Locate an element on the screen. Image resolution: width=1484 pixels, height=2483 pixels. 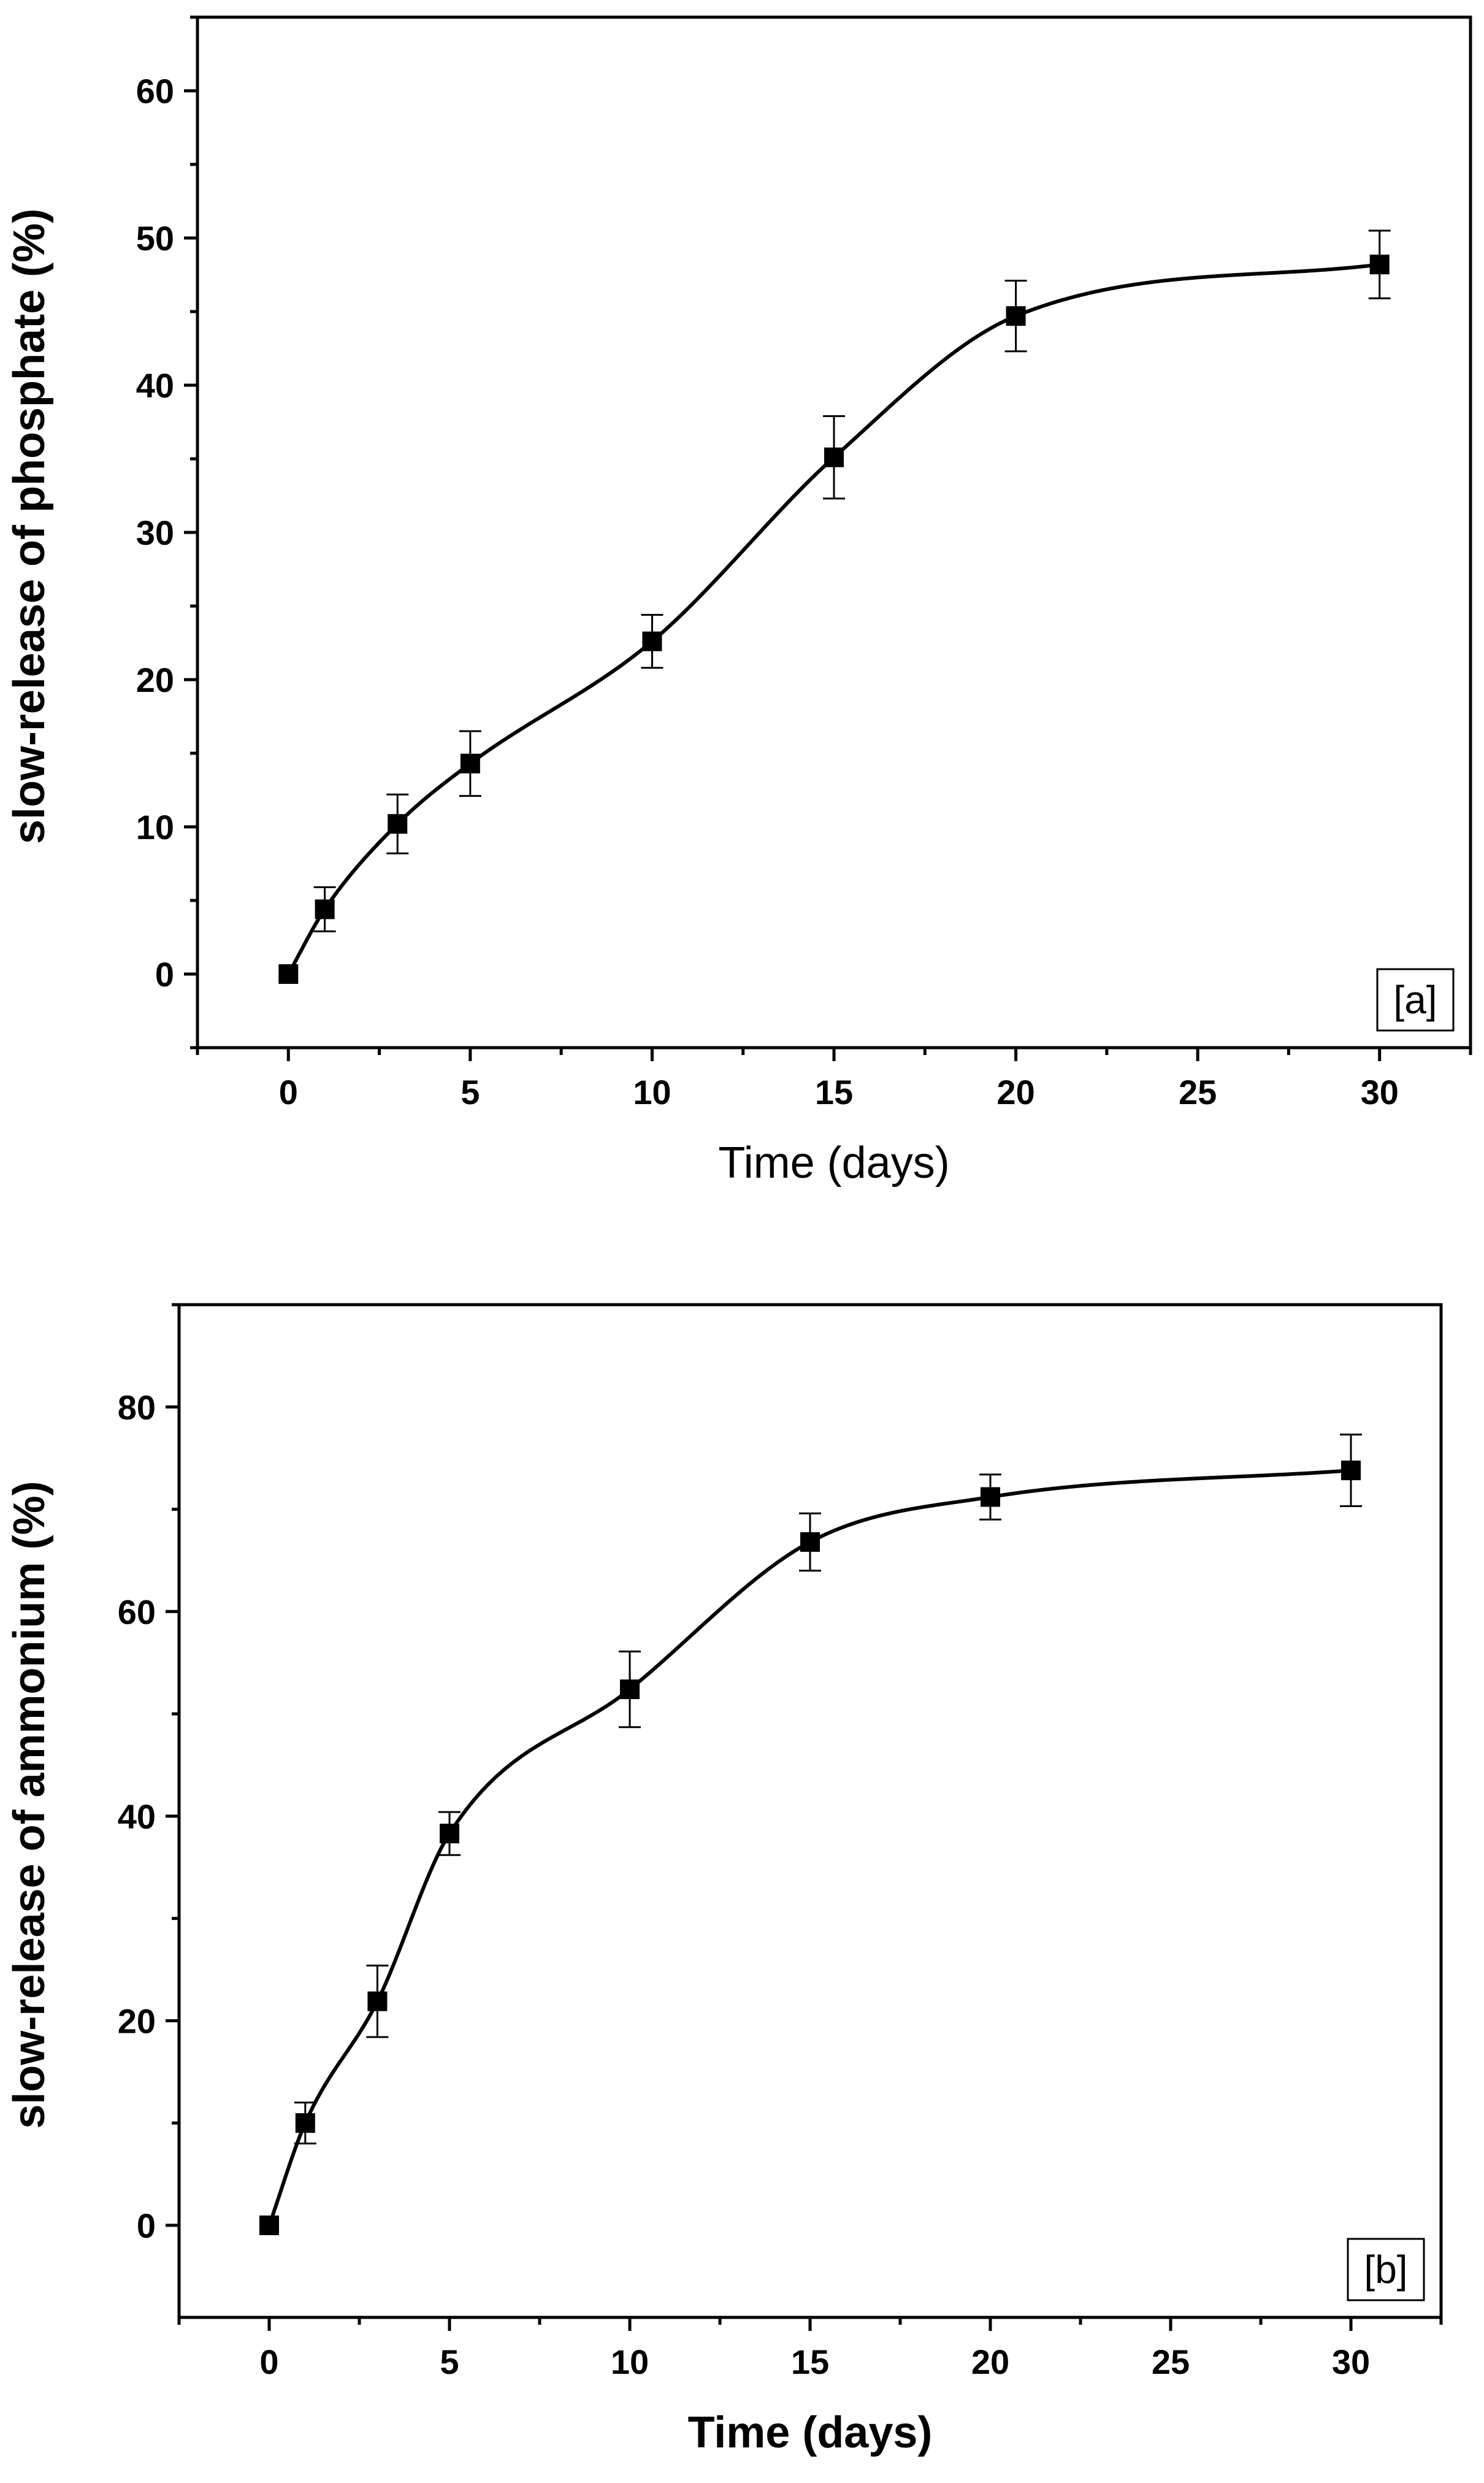
panel-label: [a] is located at coordinates (1415, 1000).